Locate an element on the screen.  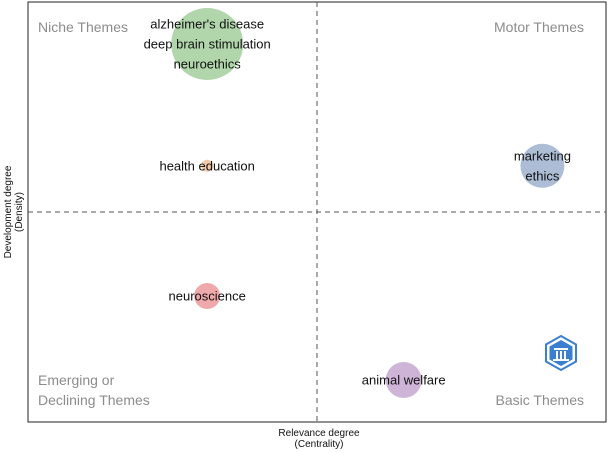
x-axis-title-line1: Relevance degree is located at coordinates (319, 433).